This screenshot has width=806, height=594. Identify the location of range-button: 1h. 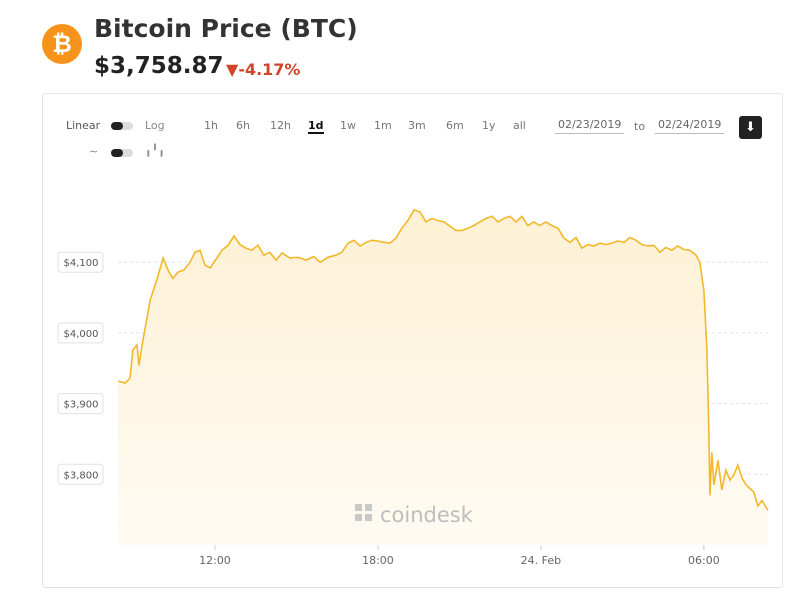
(211, 125).